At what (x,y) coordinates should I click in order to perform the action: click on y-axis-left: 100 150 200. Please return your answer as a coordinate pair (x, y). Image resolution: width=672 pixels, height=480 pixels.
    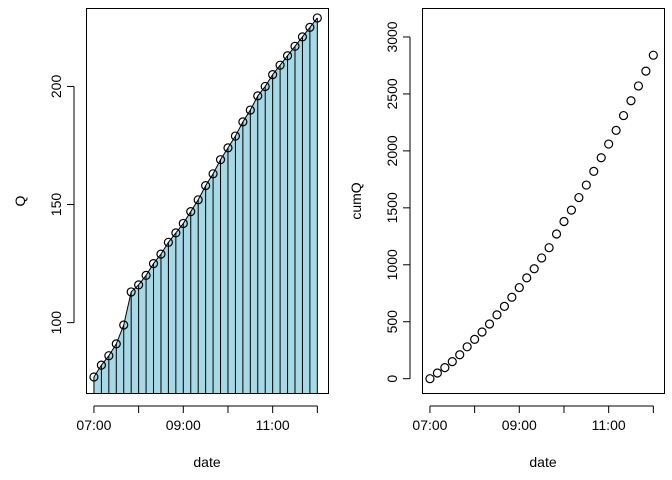
    Looking at the image, I should click on (61, 205).